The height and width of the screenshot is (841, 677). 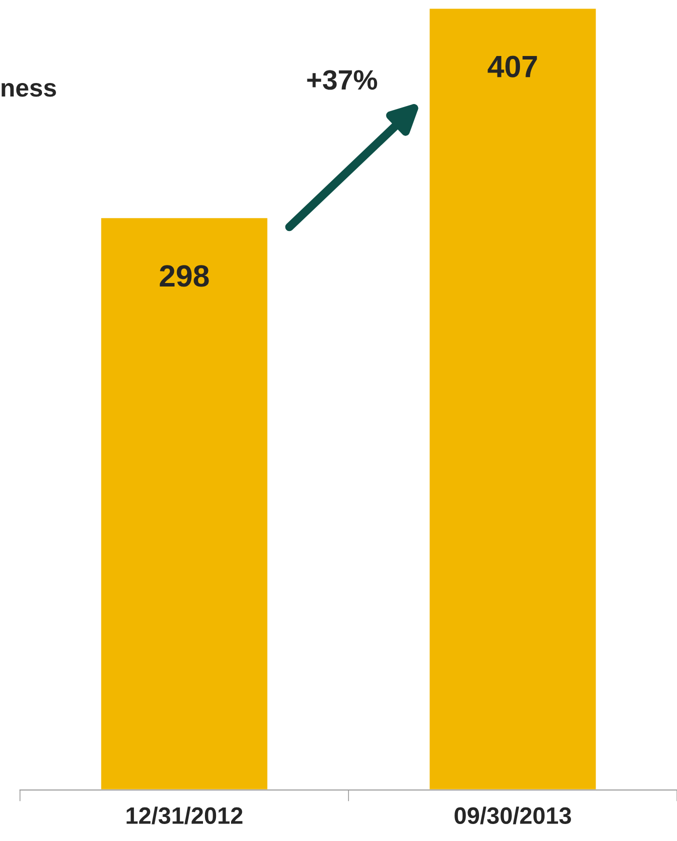 I want to click on data-label: 298, so click(x=184, y=276).